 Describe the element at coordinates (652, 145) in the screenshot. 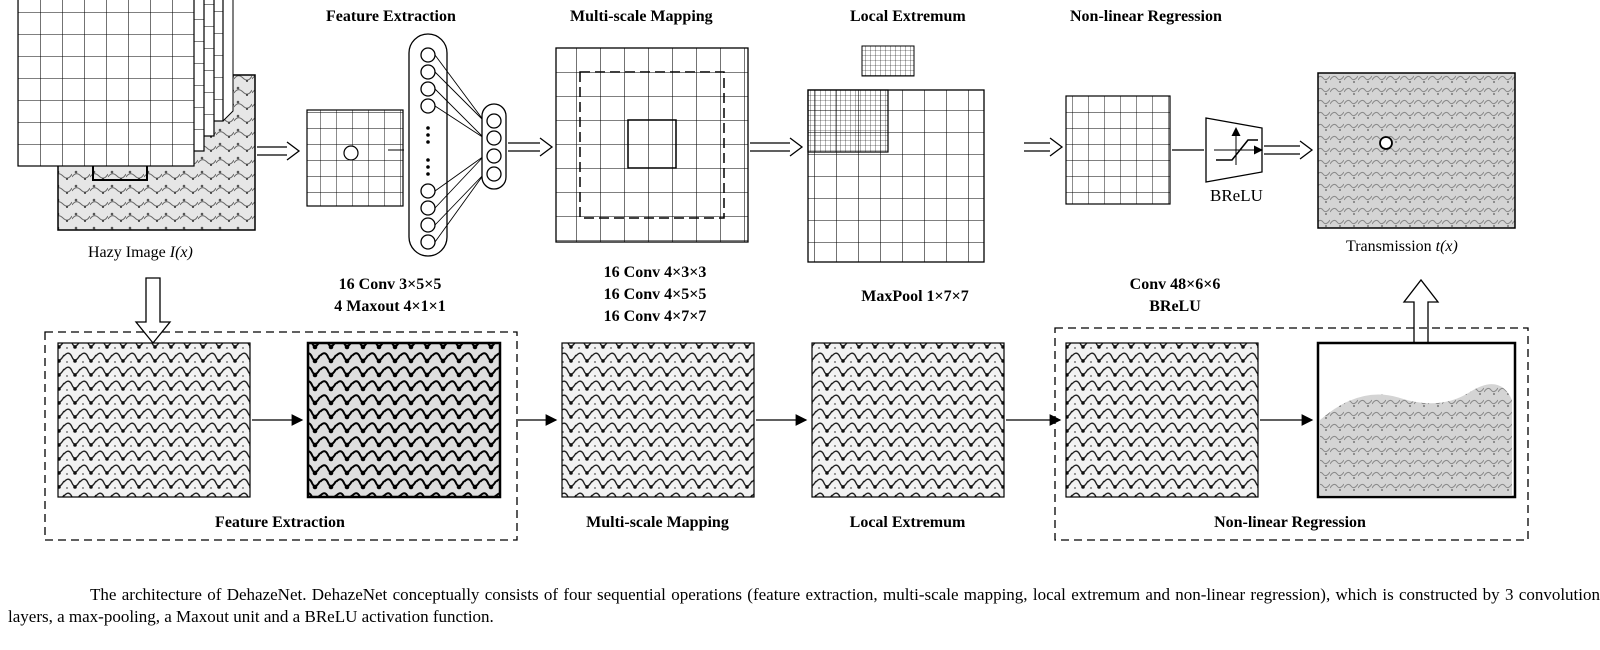

I see `multiscale-mapping-grid` at that location.